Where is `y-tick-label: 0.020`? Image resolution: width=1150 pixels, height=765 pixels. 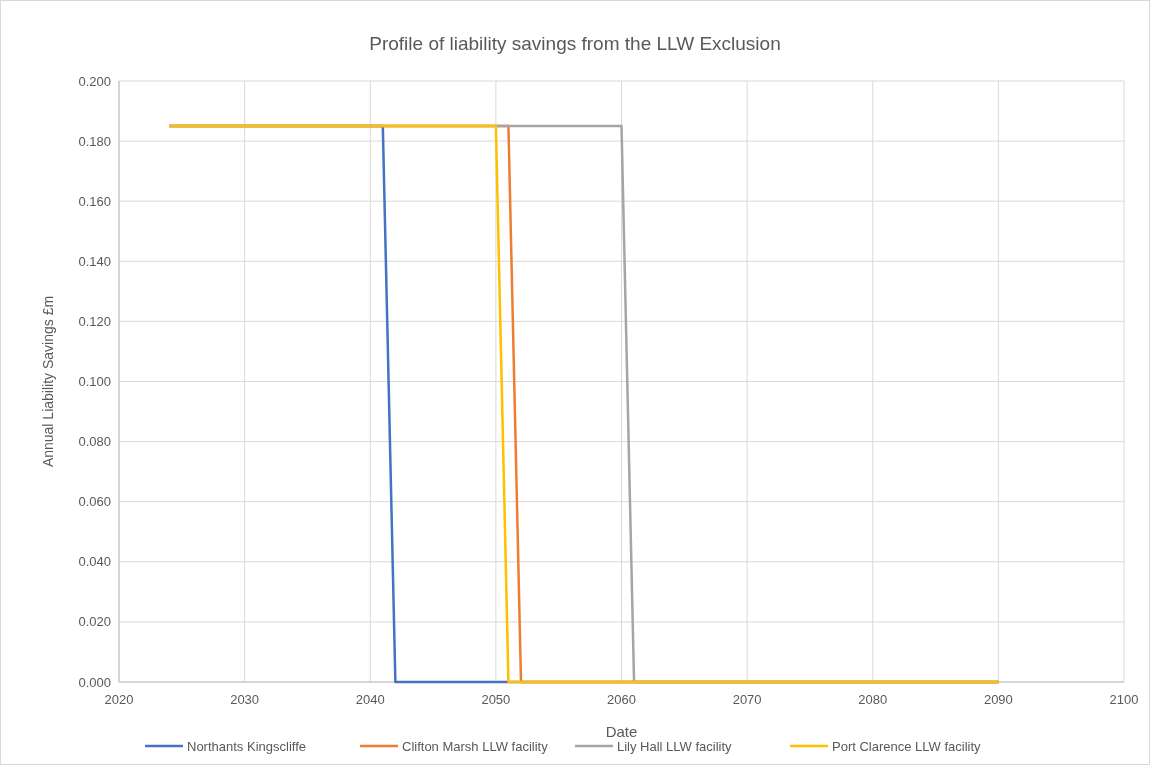 y-tick-label: 0.020 is located at coordinates (94, 622).